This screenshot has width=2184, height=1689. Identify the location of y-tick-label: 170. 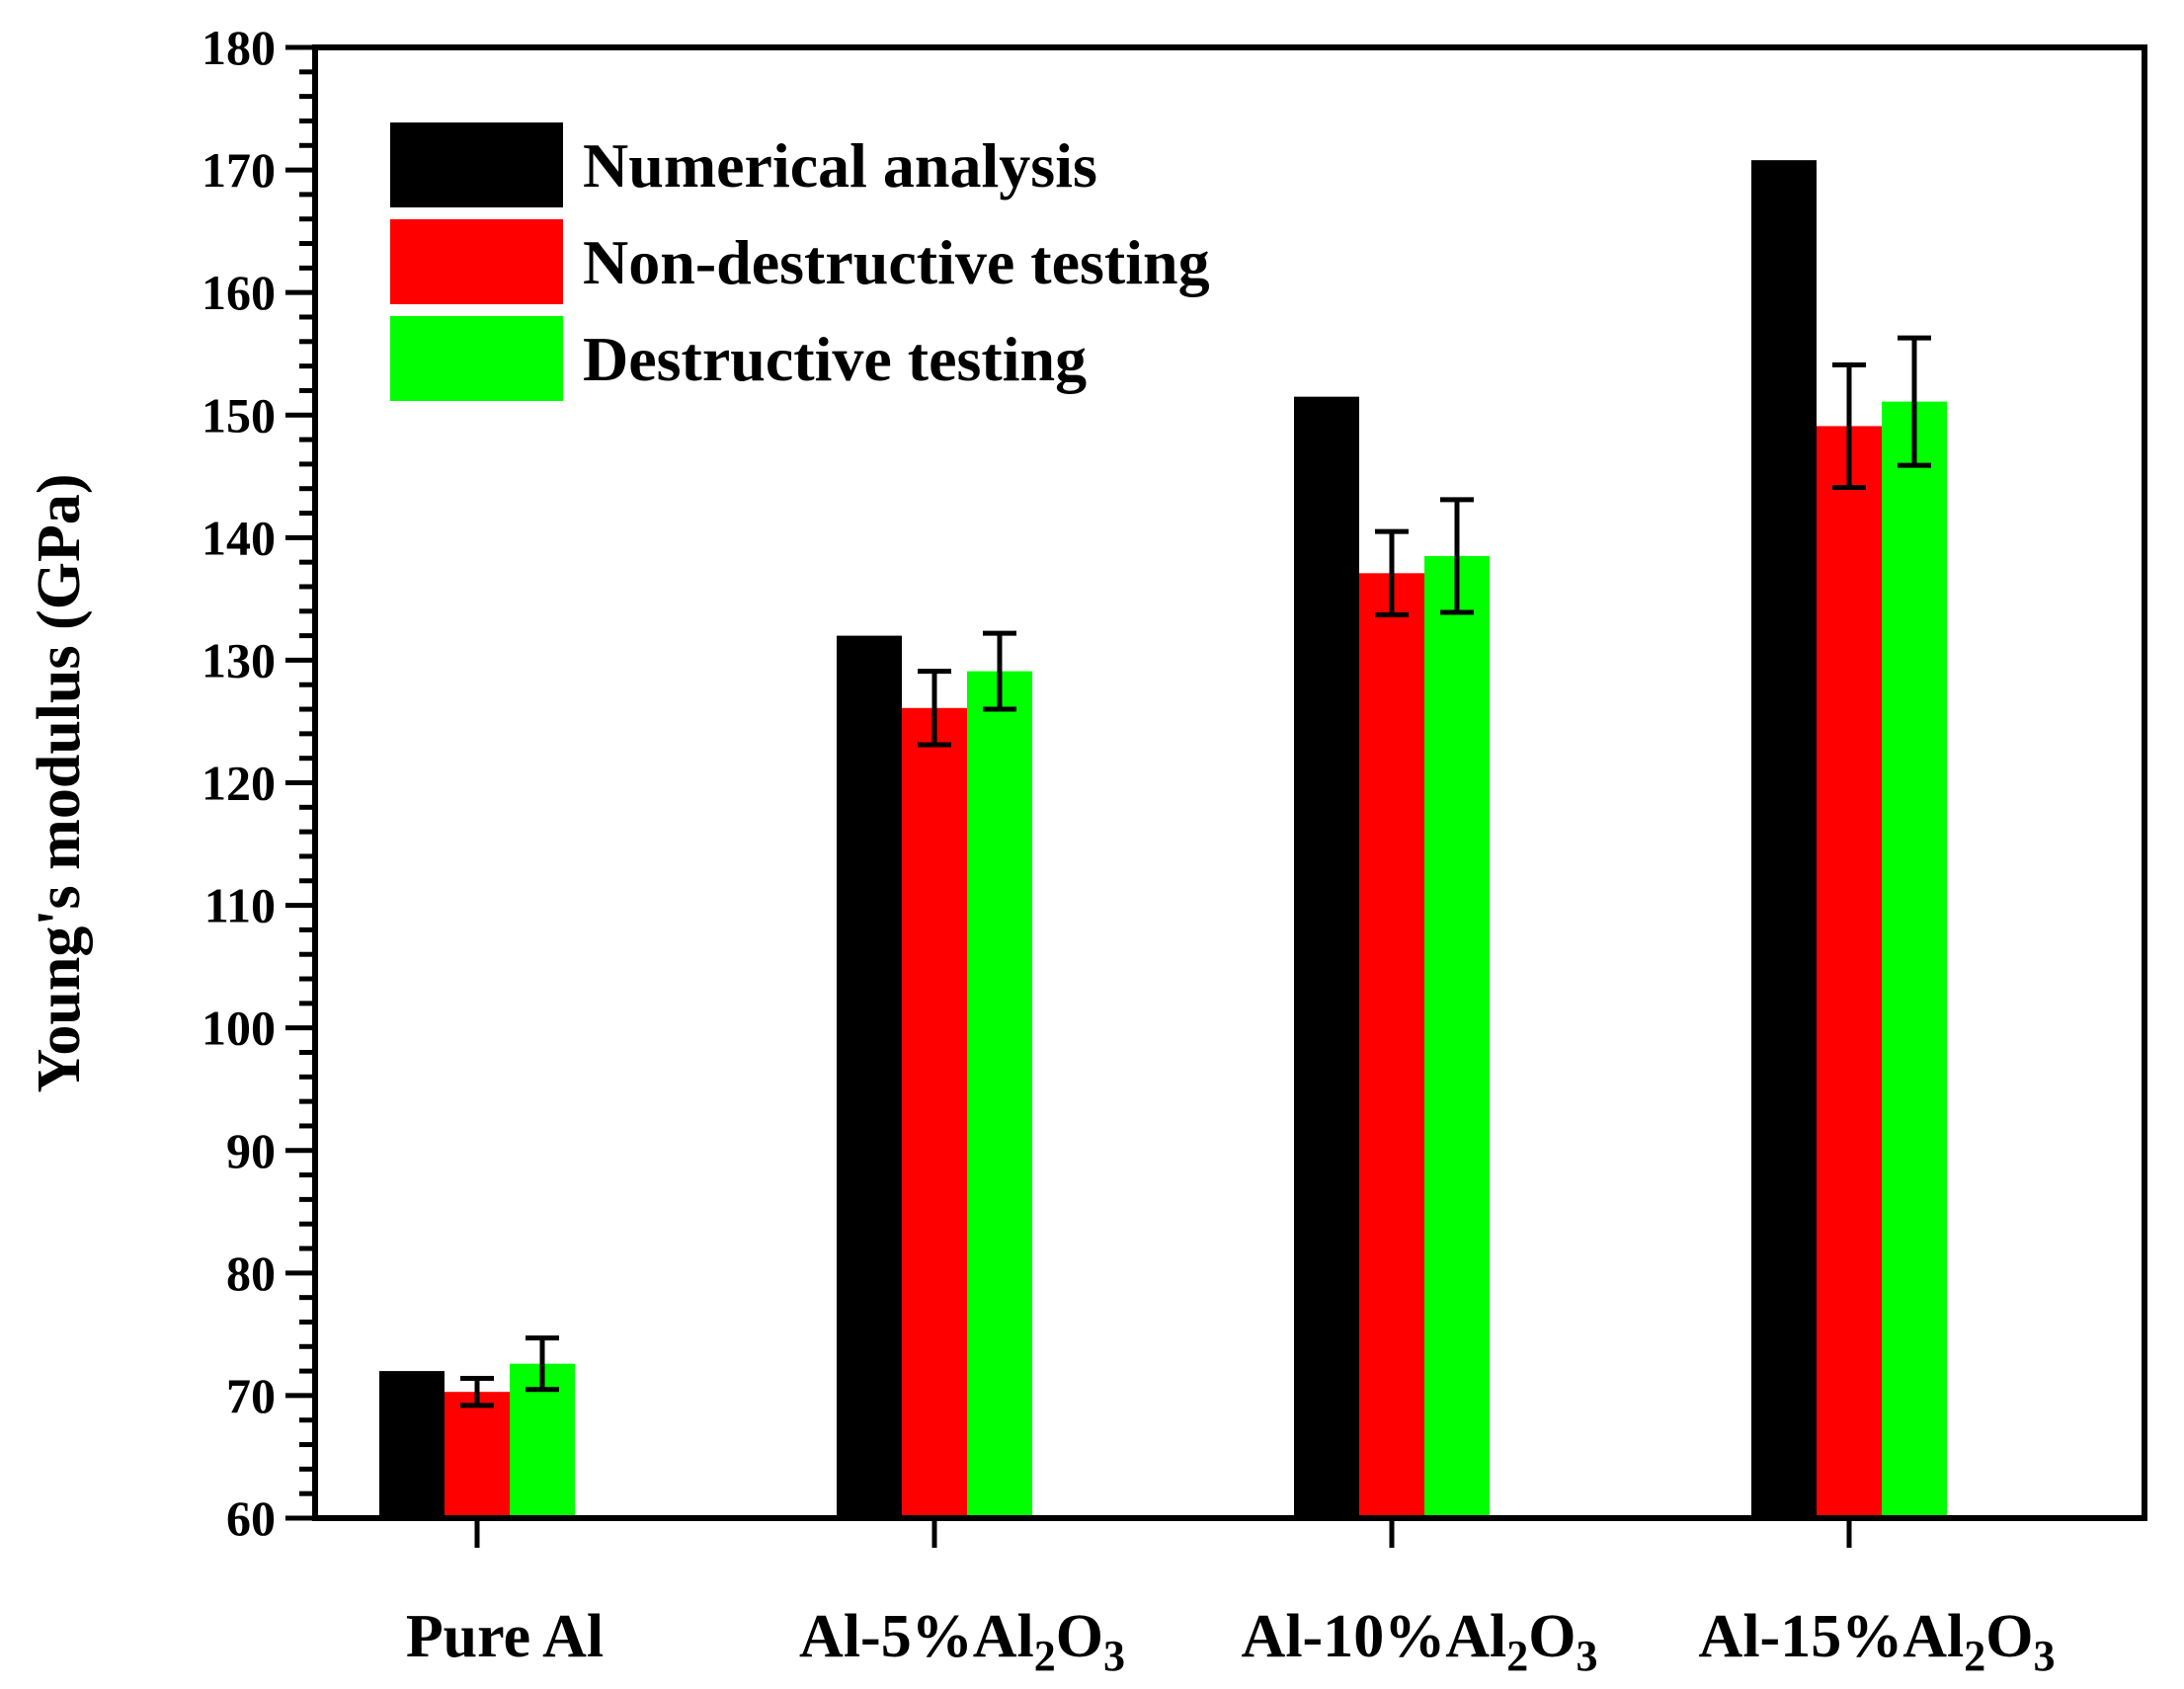
(239, 170).